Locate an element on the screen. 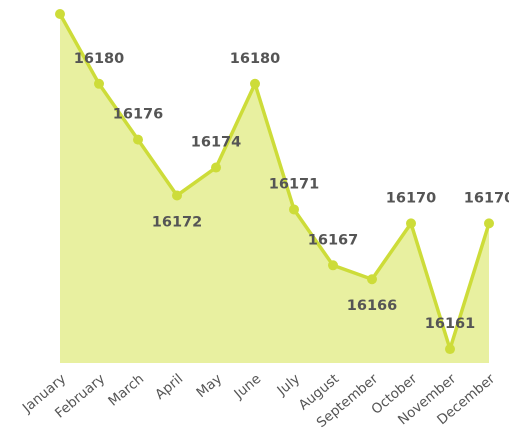 Image resolution: width=509 pixels, height=435 pixels. x-tick-label: June is located at coordinates (248, 387).